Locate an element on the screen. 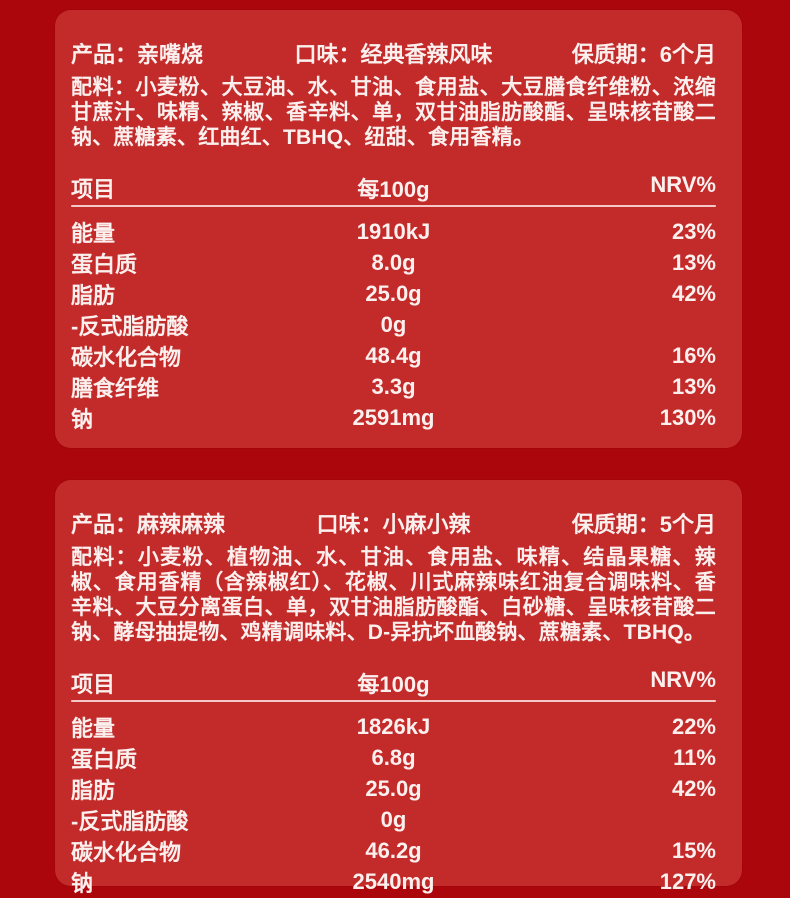 The width and height of the screenshot is (790, 898). nutrient-nrv: 16% is located at coordinates (693, 355).